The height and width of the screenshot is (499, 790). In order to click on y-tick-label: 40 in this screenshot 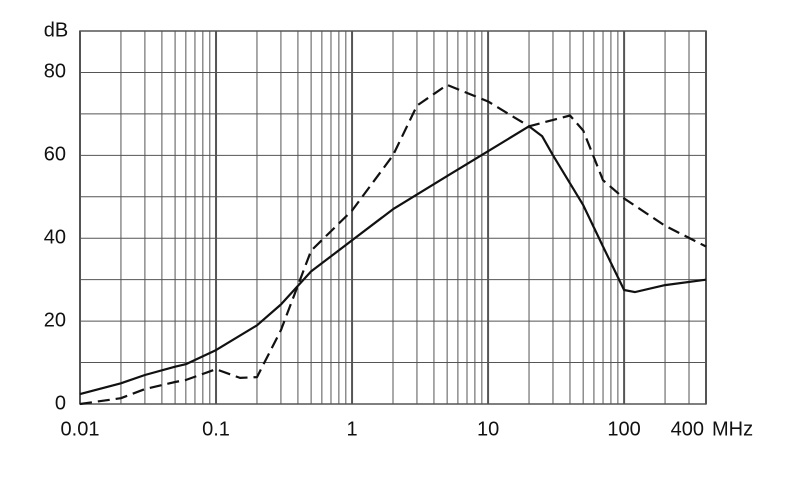, I will do `click(55, 238)`.